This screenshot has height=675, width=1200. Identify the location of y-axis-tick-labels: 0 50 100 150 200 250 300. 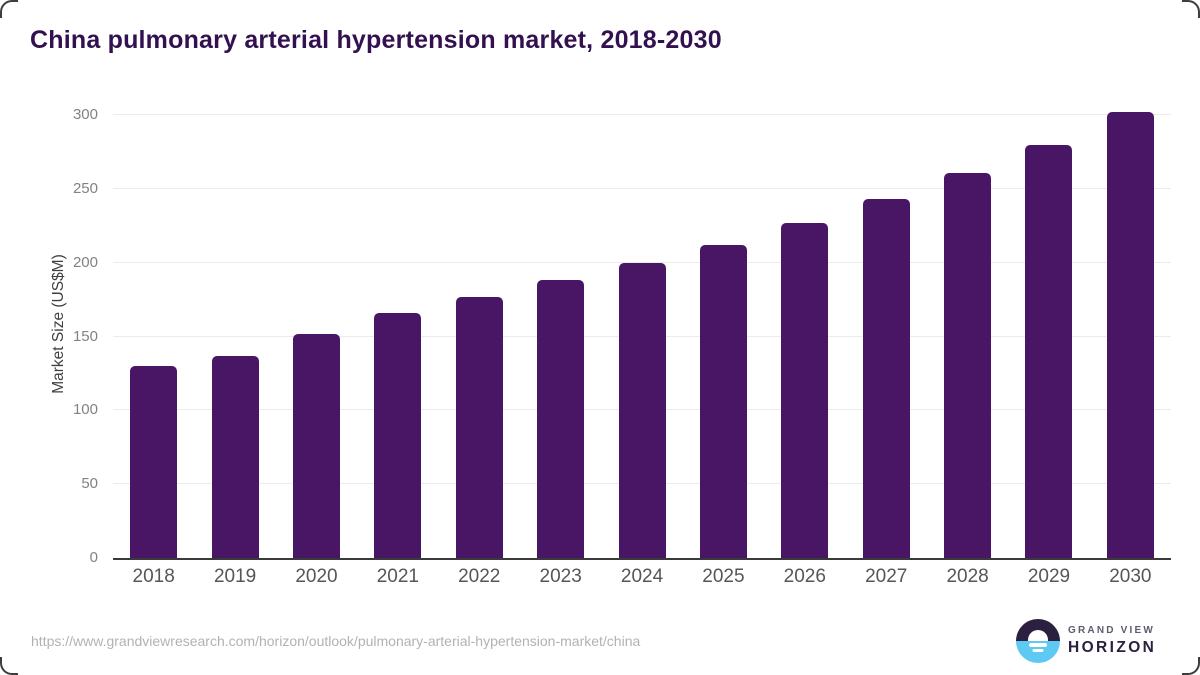
(68, 336).